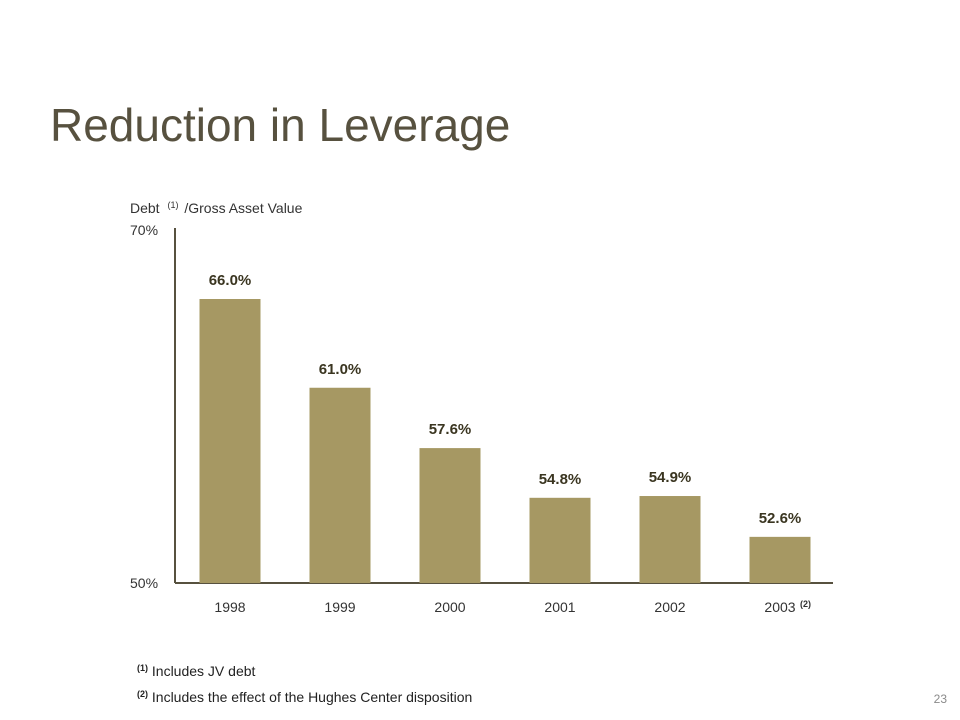 This screenshot has width=960, height=720. Describe the element at coordinates (142, 694) in the screenshot. I see `footnote-2-marker: (2)` at that location.